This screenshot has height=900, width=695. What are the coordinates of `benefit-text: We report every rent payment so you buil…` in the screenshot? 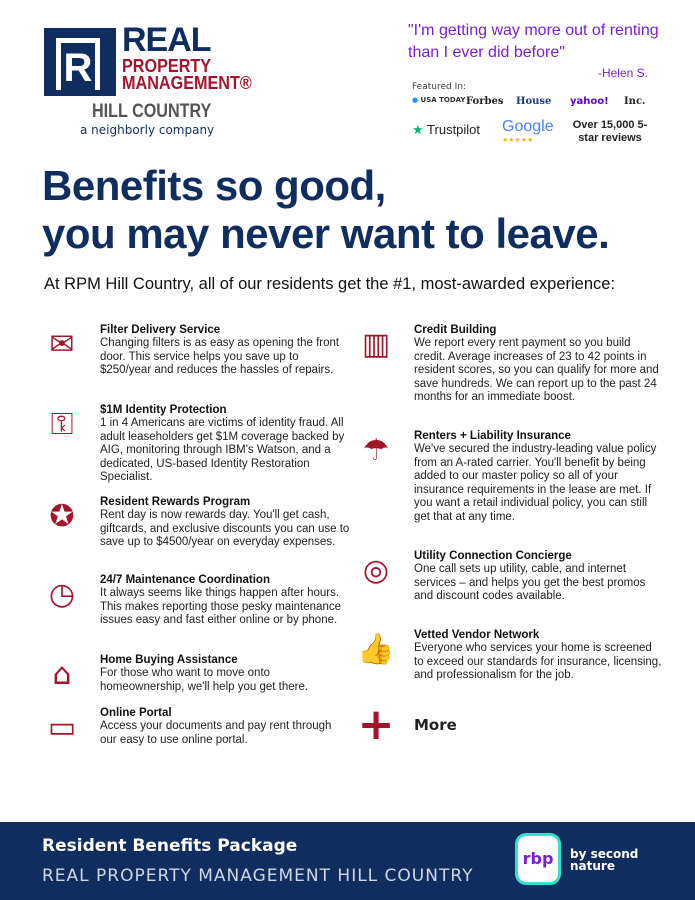 It's located at (536, 370).